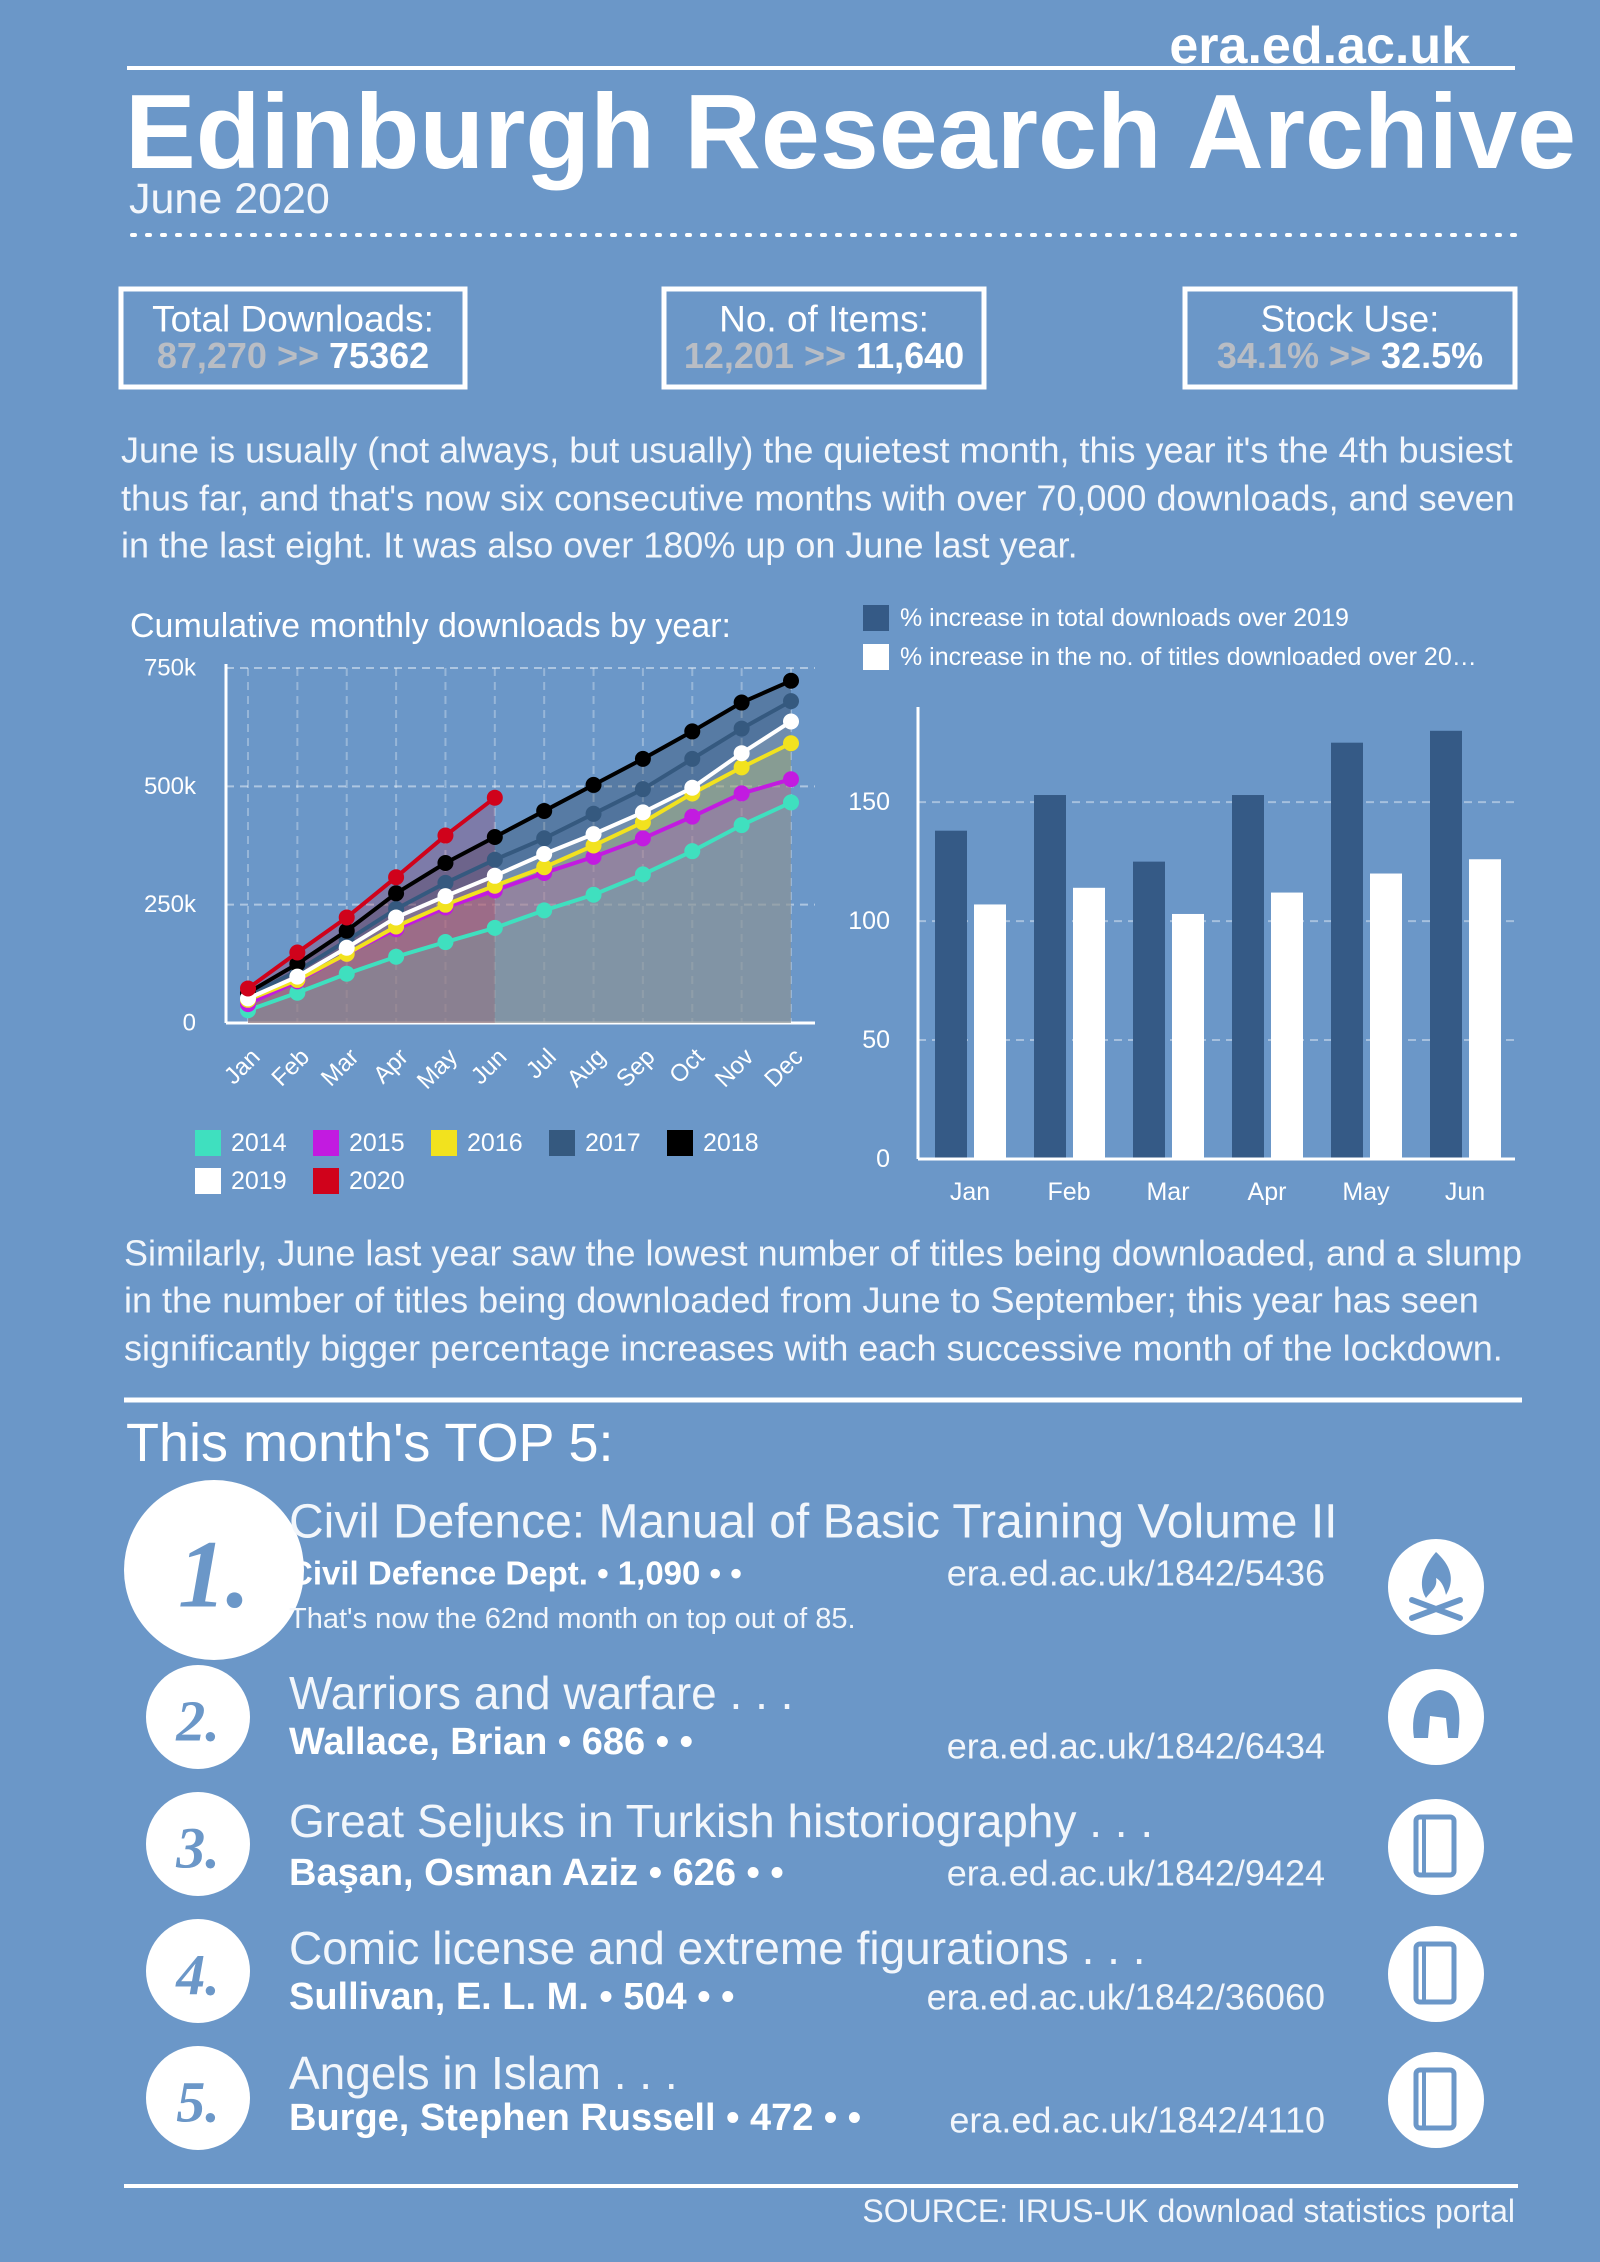 The height and width of the screenshot is (2262, 1600). What do you see at coordinates (1465, 1192) in the screenshot?
I see `x-tick-label: Jun` at bounding box center [1465, 1192].